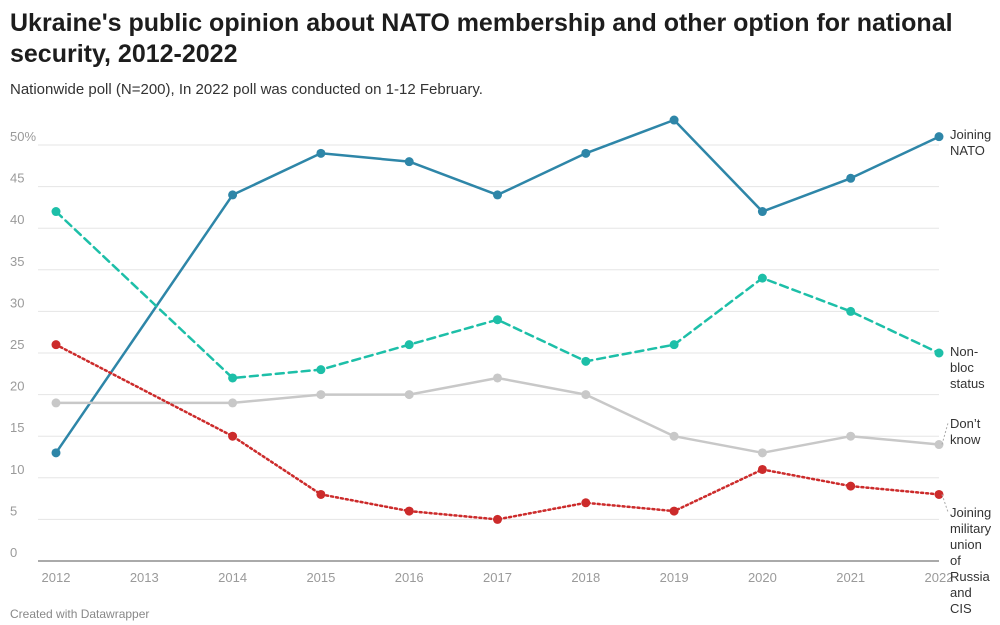  I want to click on x-tick-label: 2020, so click(762, 577).